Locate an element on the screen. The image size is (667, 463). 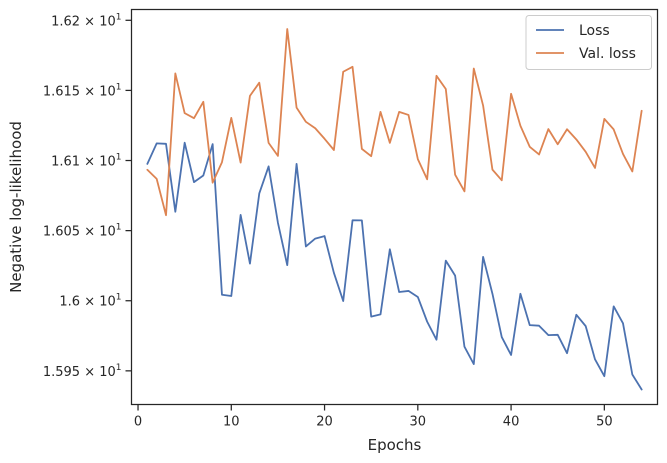
x-tick-label: 50 is located at coordinates (604, 422).